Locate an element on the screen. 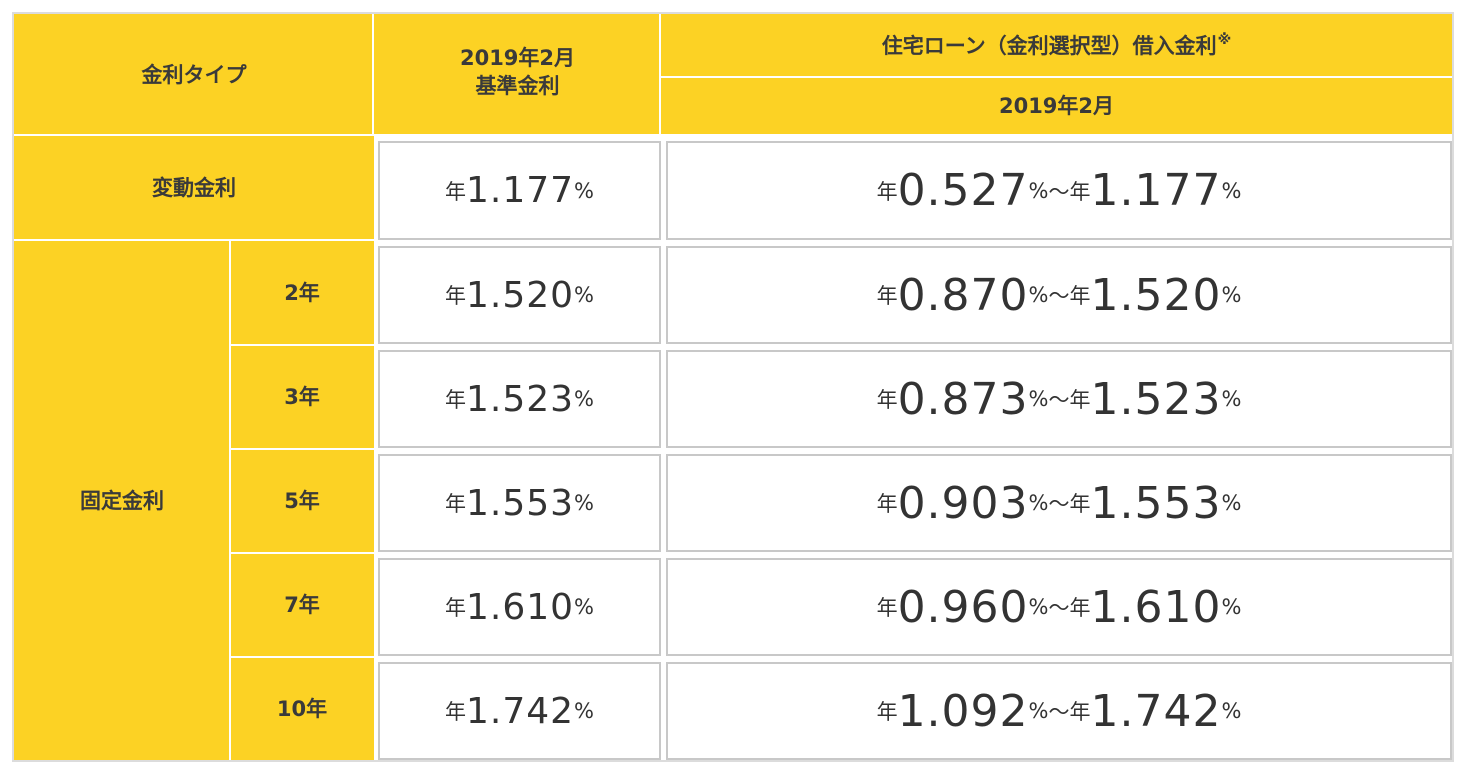  loan-rate-cell-5y: 年 0.903% ～年 1.553% is located at coordinates (1059, 503).